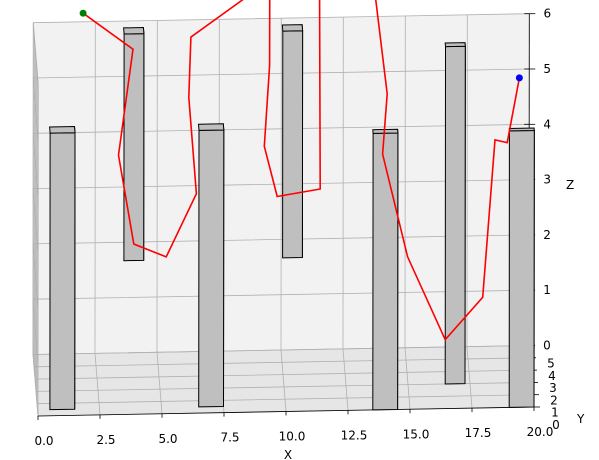  I want to click on x-tick-label: 0.0, so click(43, 441).